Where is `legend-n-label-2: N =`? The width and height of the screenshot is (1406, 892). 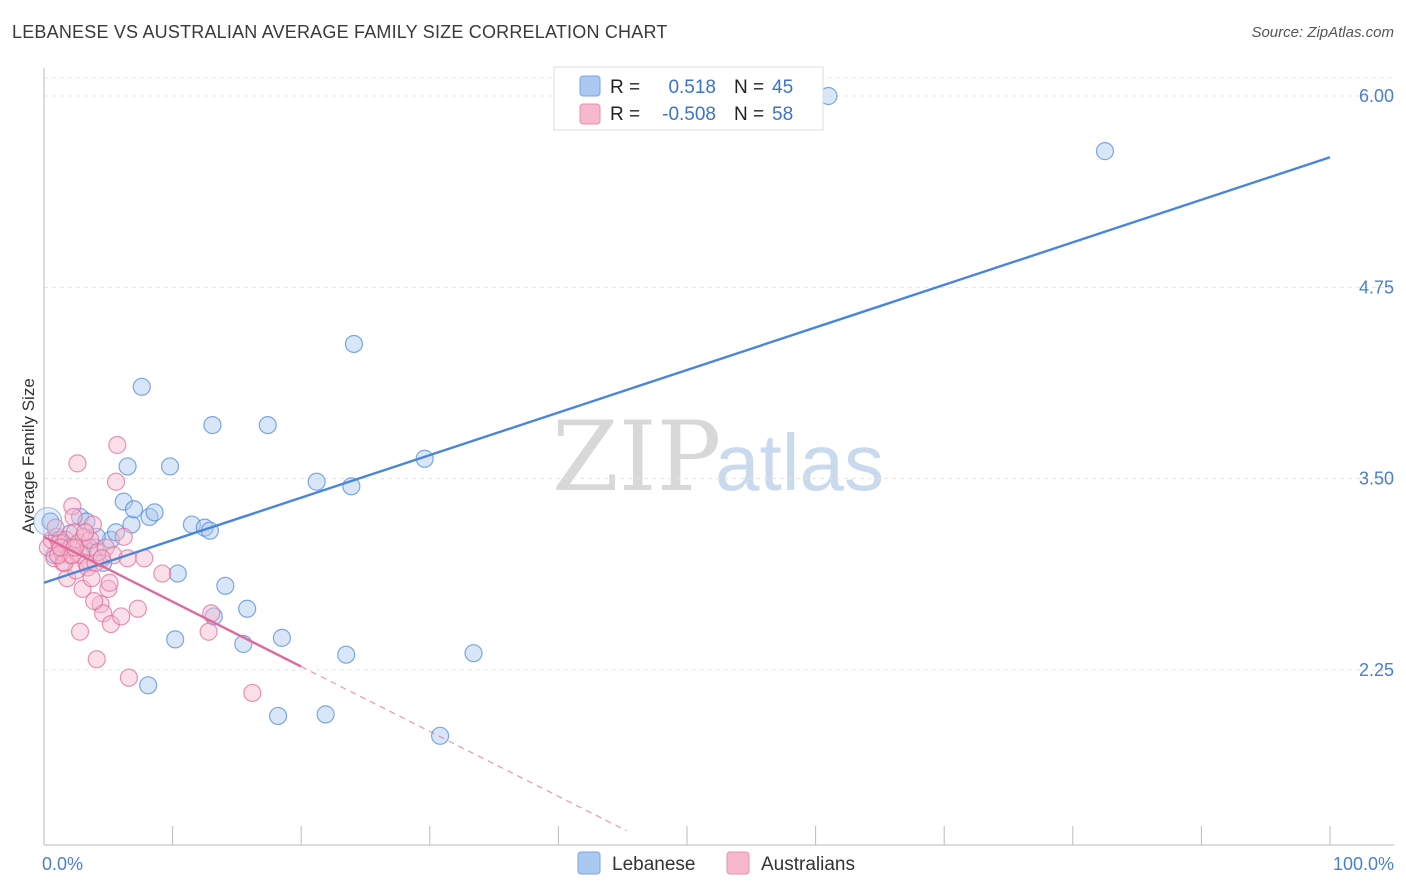
legend-n-label-2: N = is located at coordinates (749, 114).